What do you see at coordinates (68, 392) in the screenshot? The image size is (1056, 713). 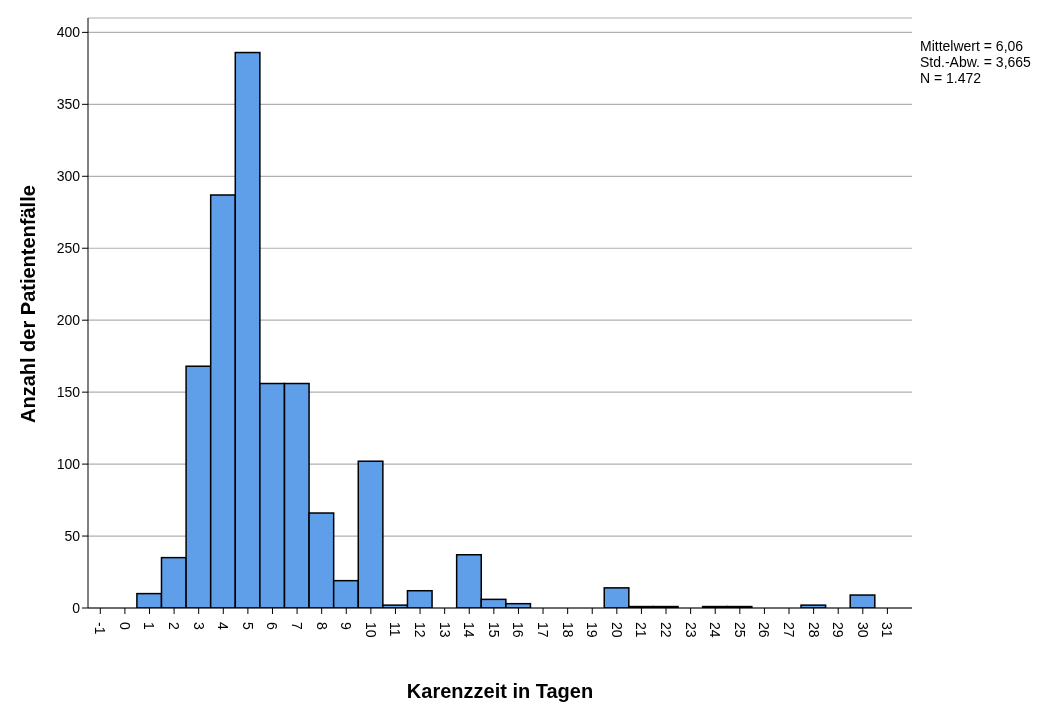 I see `y-tick-label: 150` at bounding box center [68, 392].